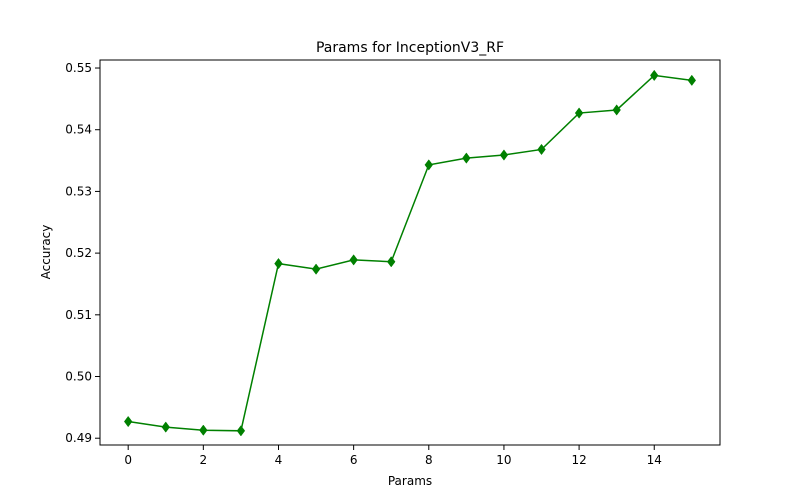 The width and height of the screenshot is (800, 504). Describe the element at coordinates (128, 460) in the screenshot. I see `x-tick-label: 0` at that location.